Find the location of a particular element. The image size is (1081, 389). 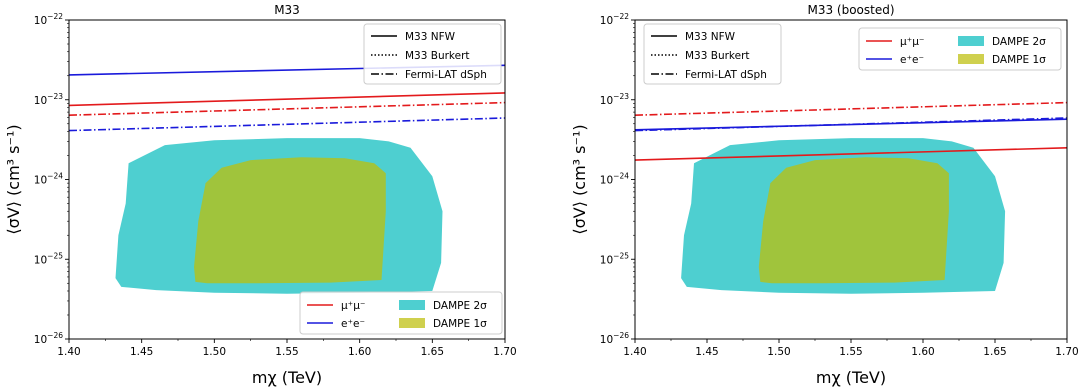

chart-title: M33 (boosted) is located at coordinates (850, 10).